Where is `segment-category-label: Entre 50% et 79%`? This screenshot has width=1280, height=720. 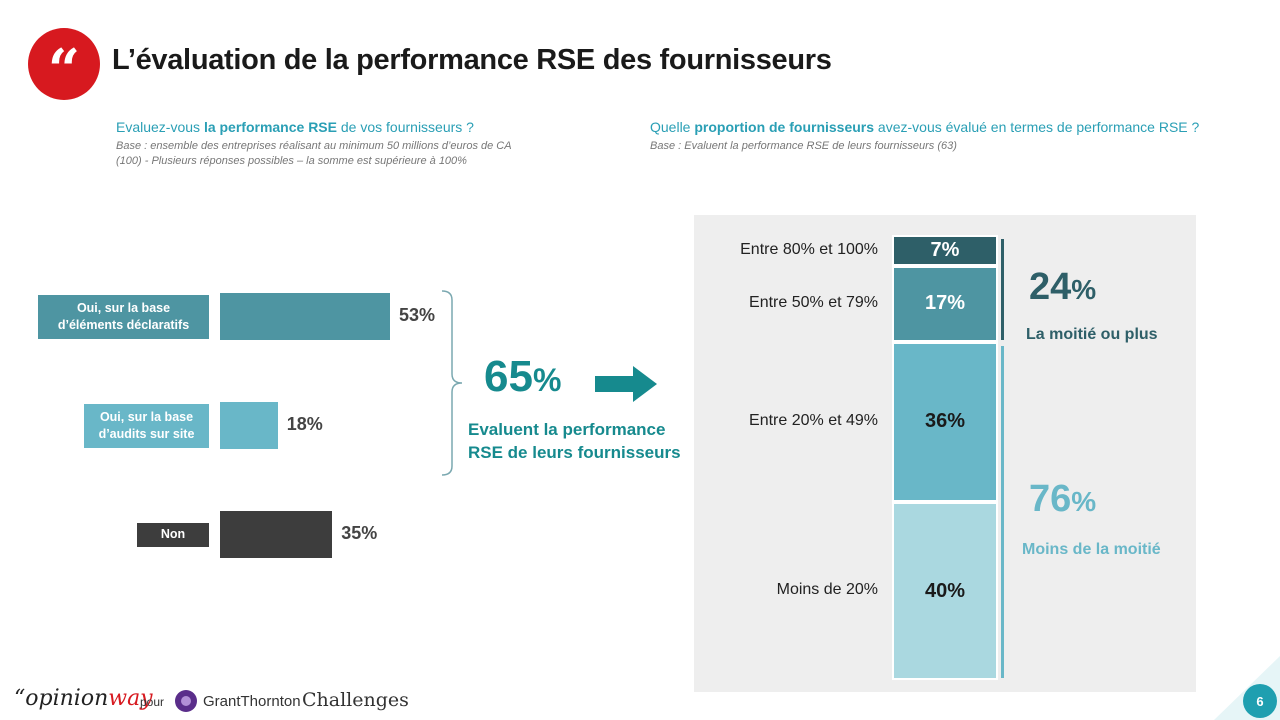
segment-category-label: Entre 50% et 79% is located at coordinates (813, 302).